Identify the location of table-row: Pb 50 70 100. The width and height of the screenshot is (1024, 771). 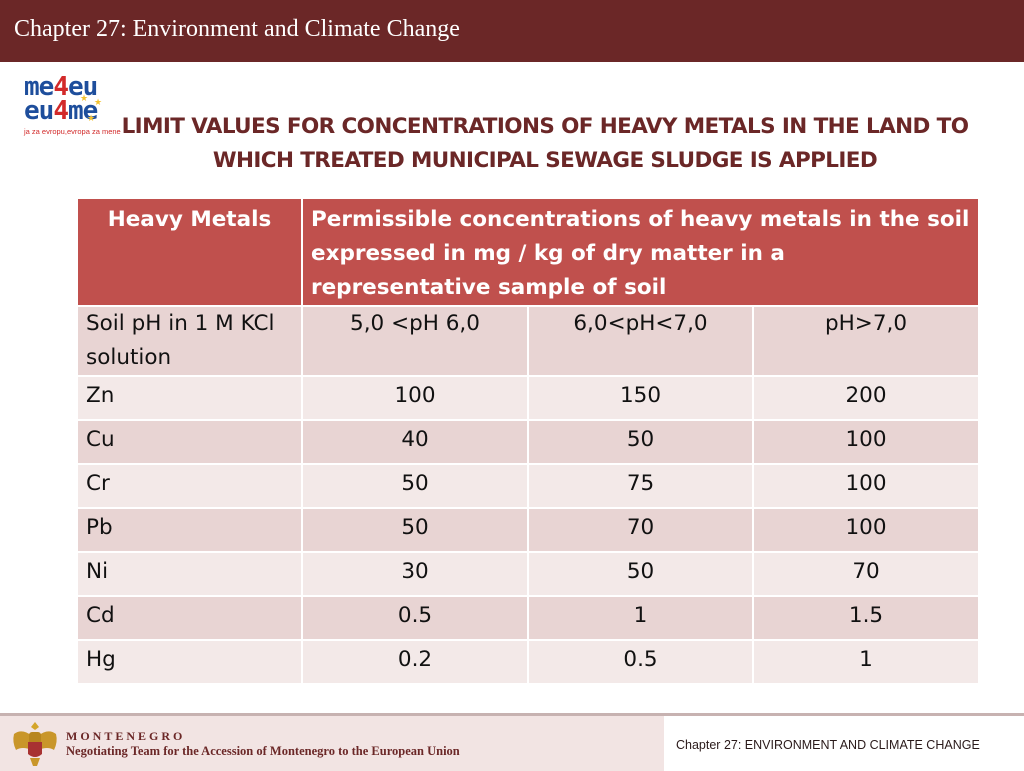
(528, 530).